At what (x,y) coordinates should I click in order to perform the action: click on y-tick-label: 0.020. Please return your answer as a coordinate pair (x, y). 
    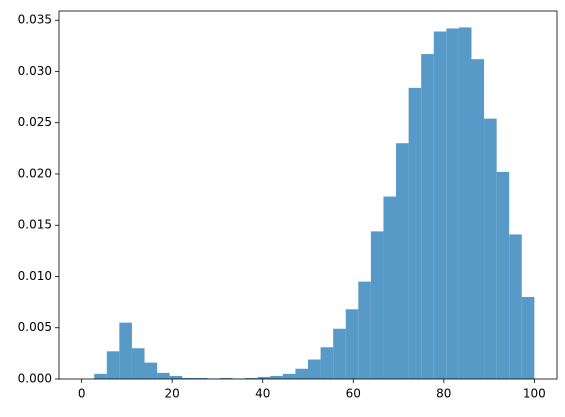
    Looking at the image, I should click on (35, 173).